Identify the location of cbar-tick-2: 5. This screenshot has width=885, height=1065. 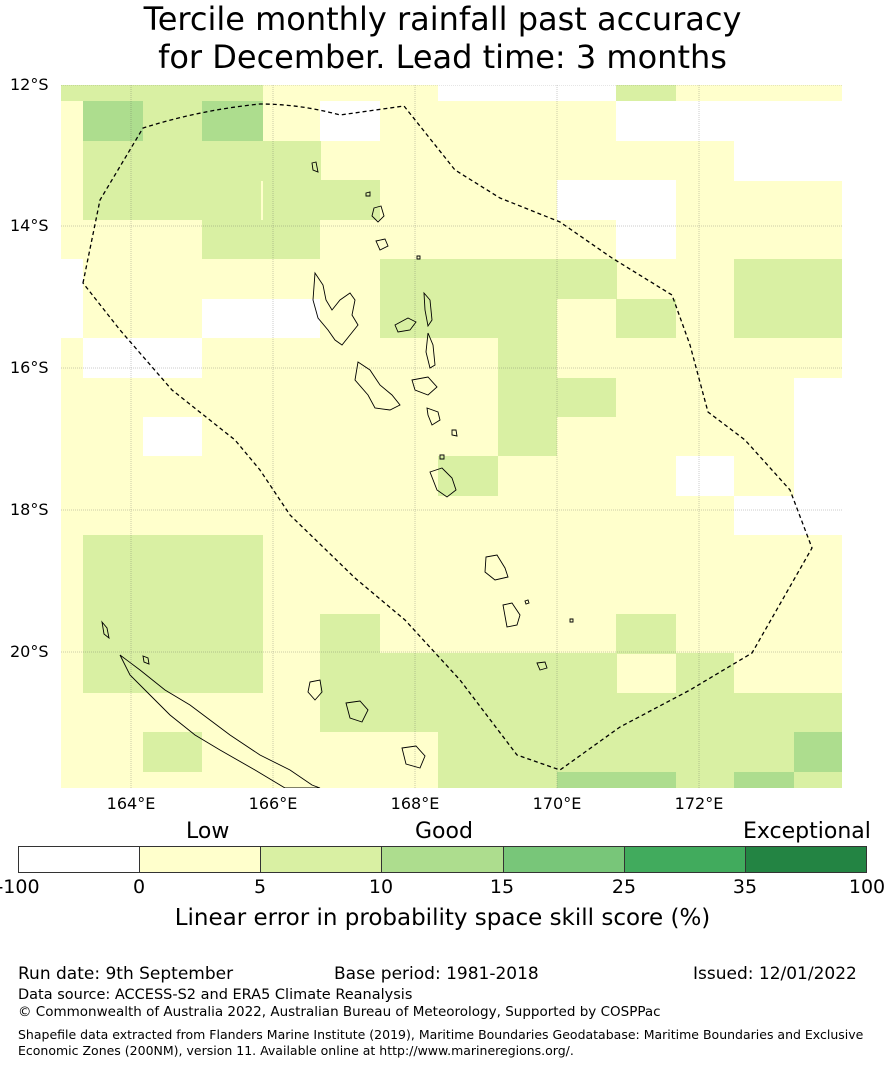
(260, 887).